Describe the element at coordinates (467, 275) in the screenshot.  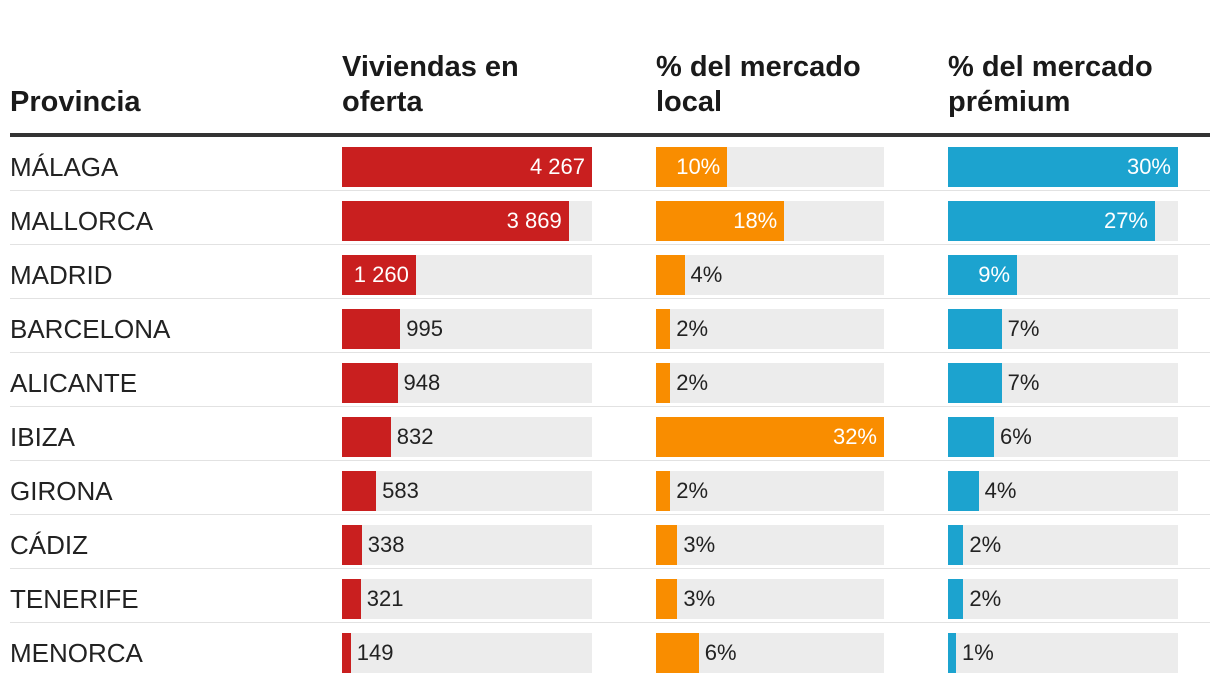
I see `listings-track: 1 260` at that location.